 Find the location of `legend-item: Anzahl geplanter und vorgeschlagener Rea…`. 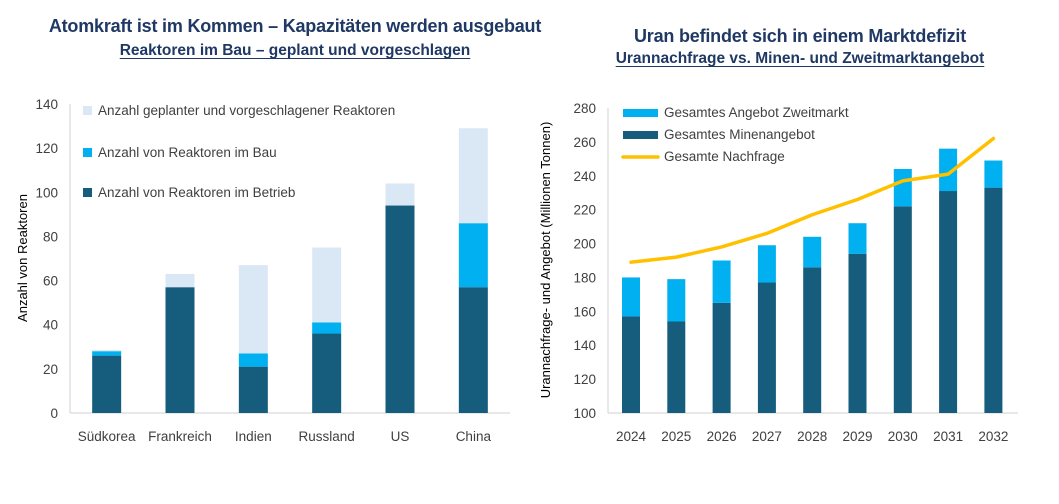

legend-item: Anzahl geplanter und vorgeschlagener Rea… is located at coordinates (239, 110).